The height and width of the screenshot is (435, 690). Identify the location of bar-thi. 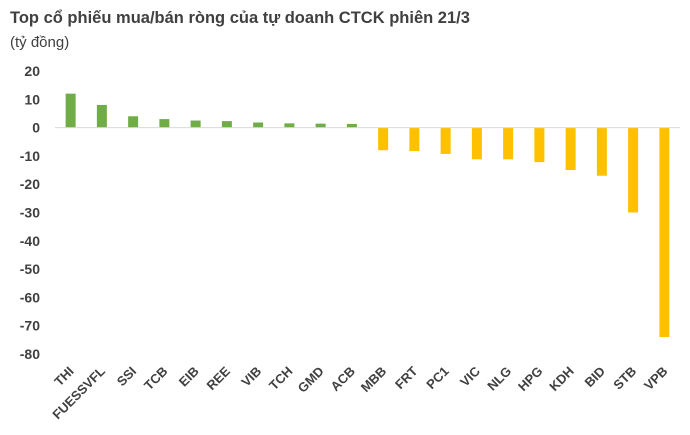
(70, 110).